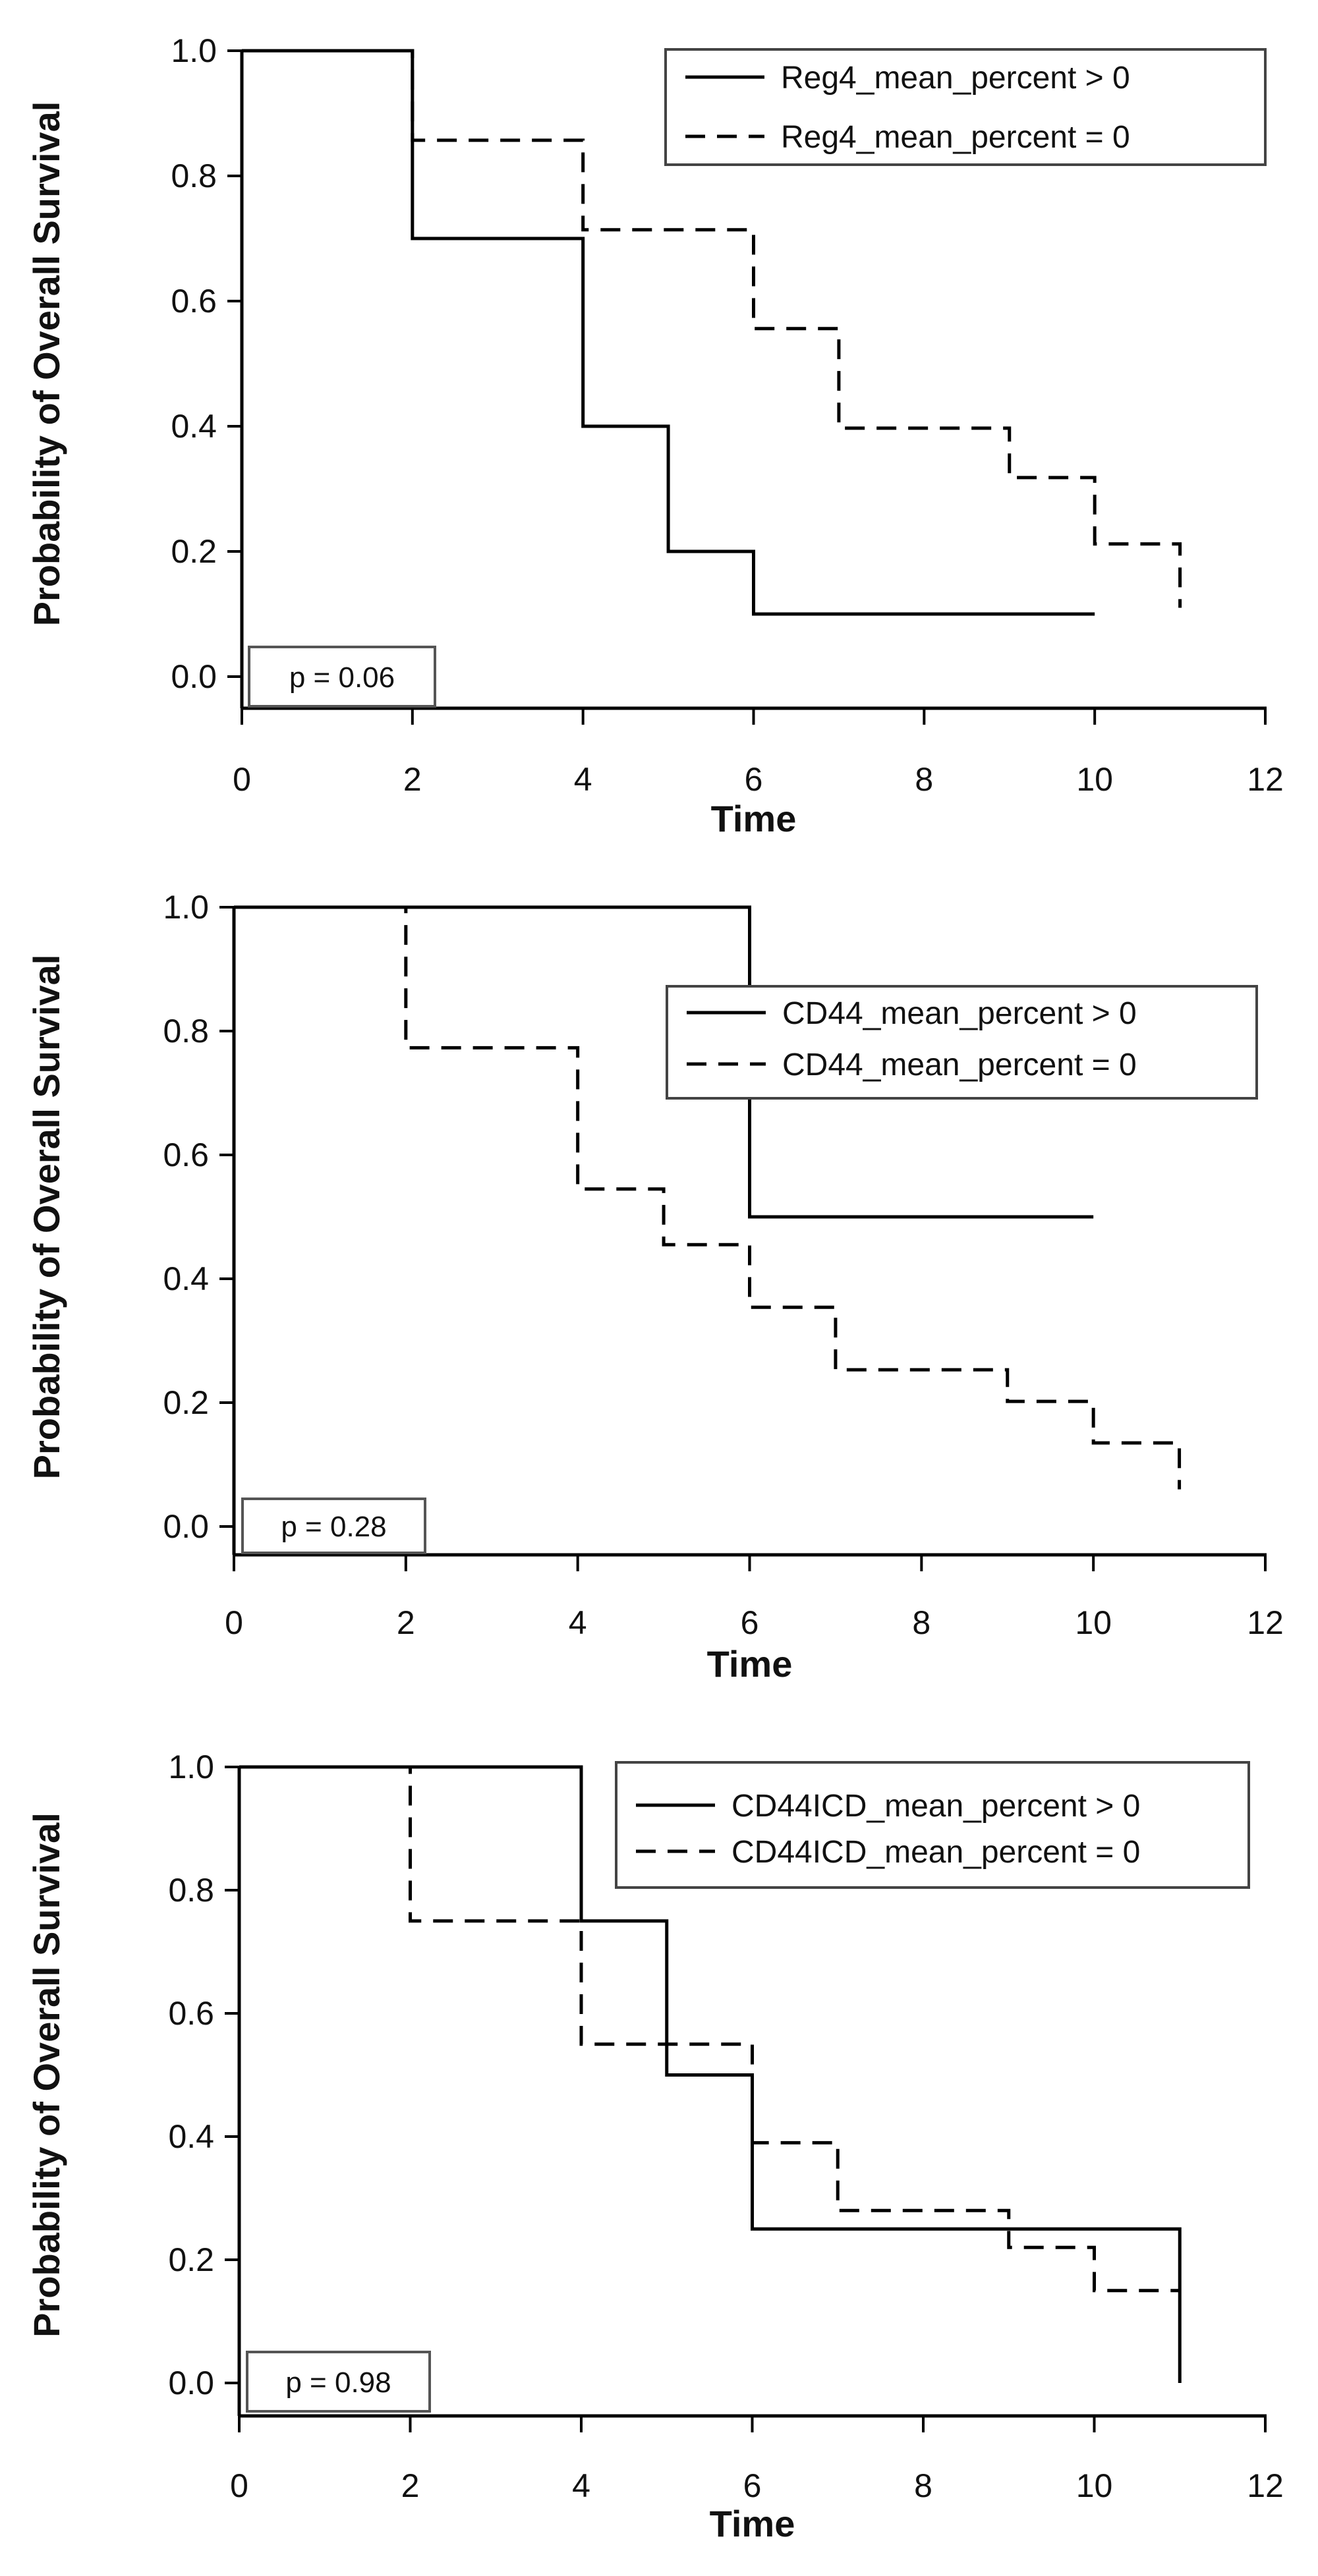 This screenshot has height=2576, width=1318. I want to click on solid-survival-curve, so click(669, 332).